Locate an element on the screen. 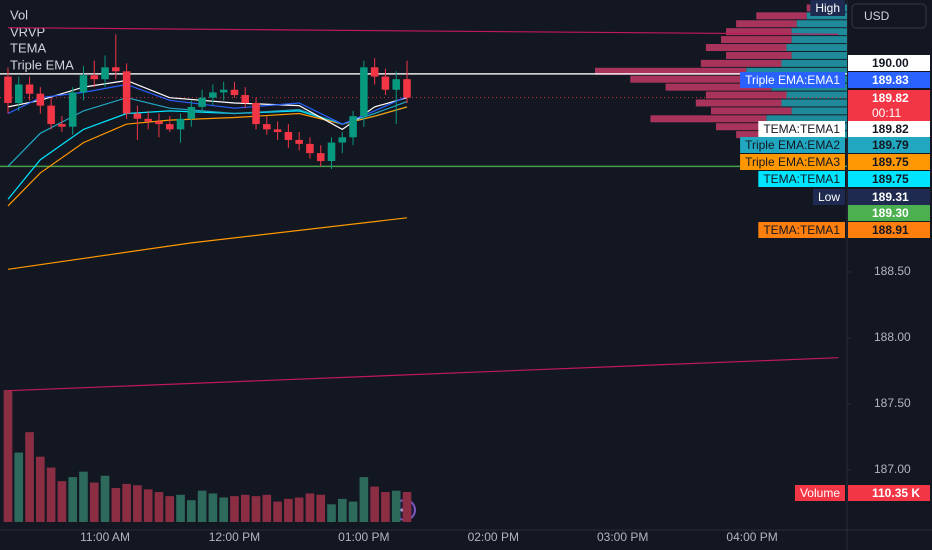 Image resolution: width=932 pixels, height=550 pixels. currency-button is located at coordinates (889, 16).